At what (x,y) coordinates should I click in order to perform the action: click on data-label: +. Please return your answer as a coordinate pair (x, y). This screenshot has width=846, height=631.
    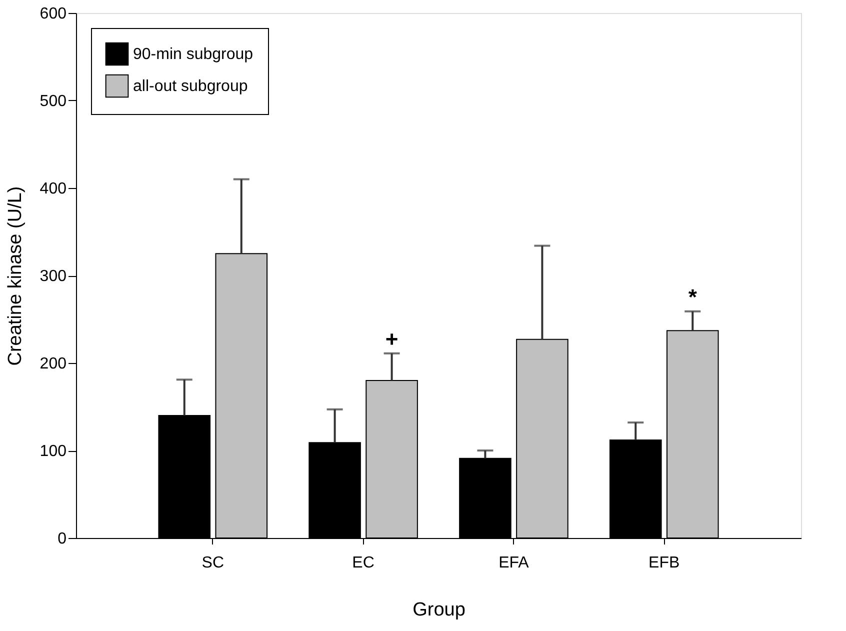
    Looking at the image, I should click on (391, 339).